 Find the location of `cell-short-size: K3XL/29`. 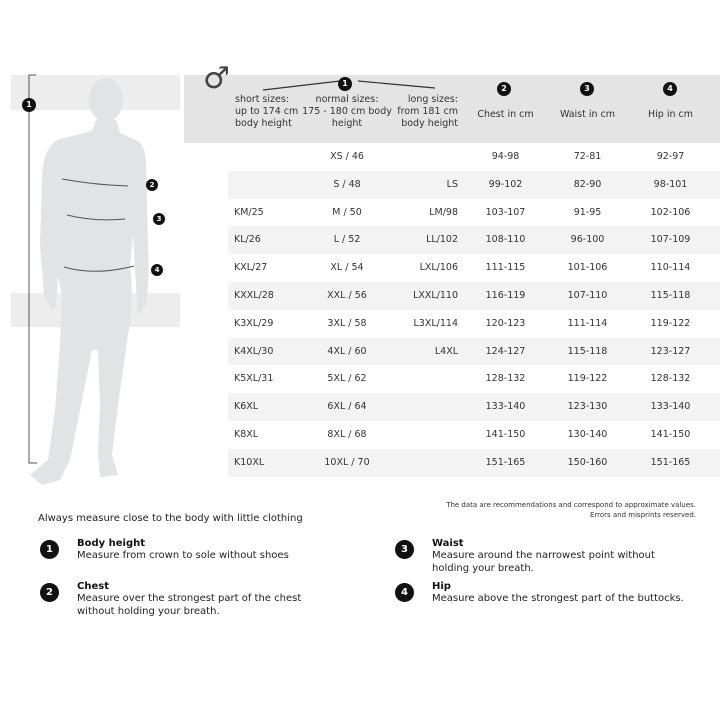

cell-short-size: K3XL/29 is located at coordinates (254, 323).